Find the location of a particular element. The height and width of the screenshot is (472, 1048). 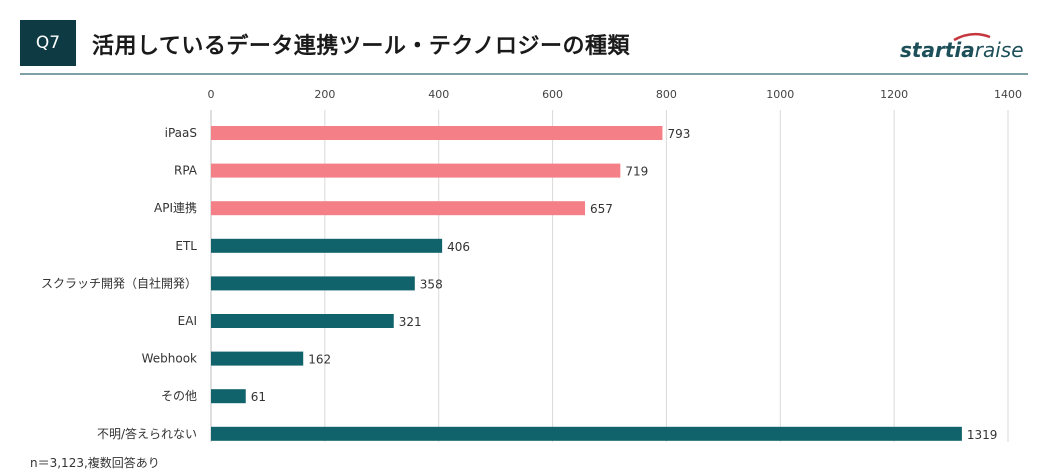

data-label: 321 is located at coordinates (410, 322).